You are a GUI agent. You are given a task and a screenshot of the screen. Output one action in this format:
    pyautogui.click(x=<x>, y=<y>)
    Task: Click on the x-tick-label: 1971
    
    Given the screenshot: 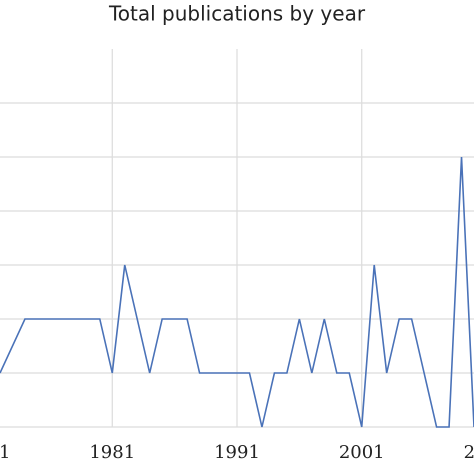 What is the action you would take?
    pyautogui.click(x=5, y=452)
    